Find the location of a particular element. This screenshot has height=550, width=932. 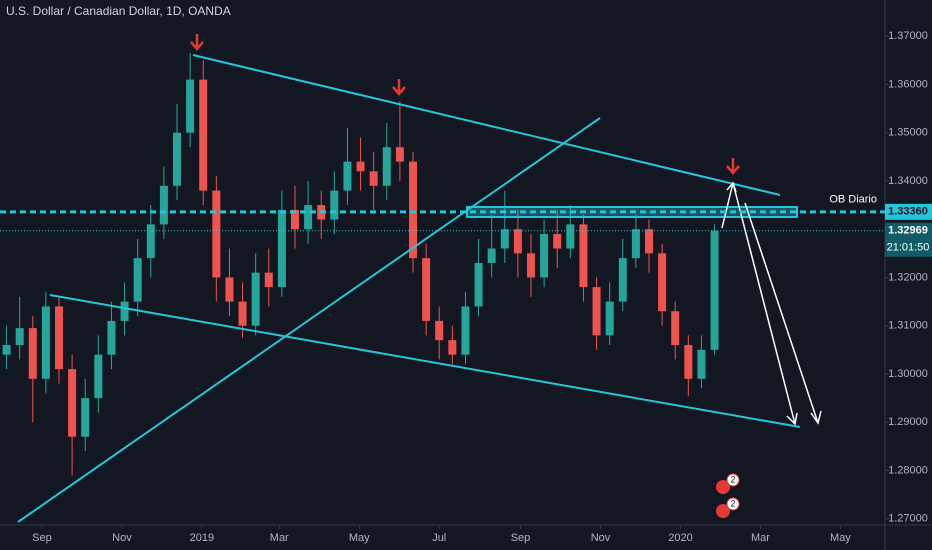

y-tick-label: 1.27000 is located at coordinates (908, 519).